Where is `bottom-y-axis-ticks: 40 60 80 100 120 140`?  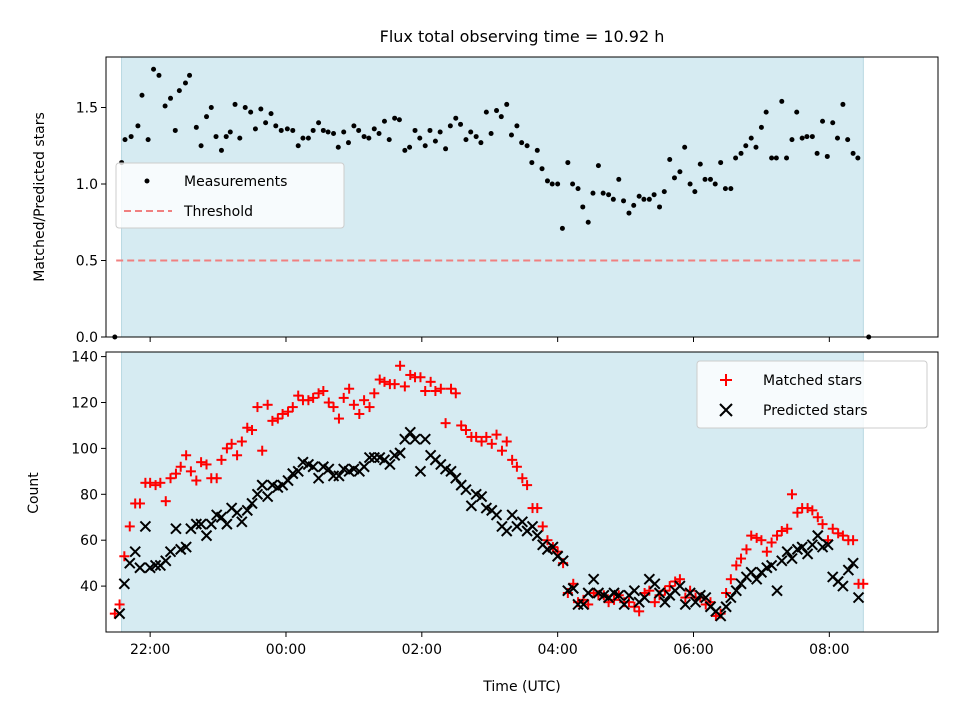 bottom-y-axis-ticks: 40 60 80 100 120 140 is located at coordinates (88, 472).